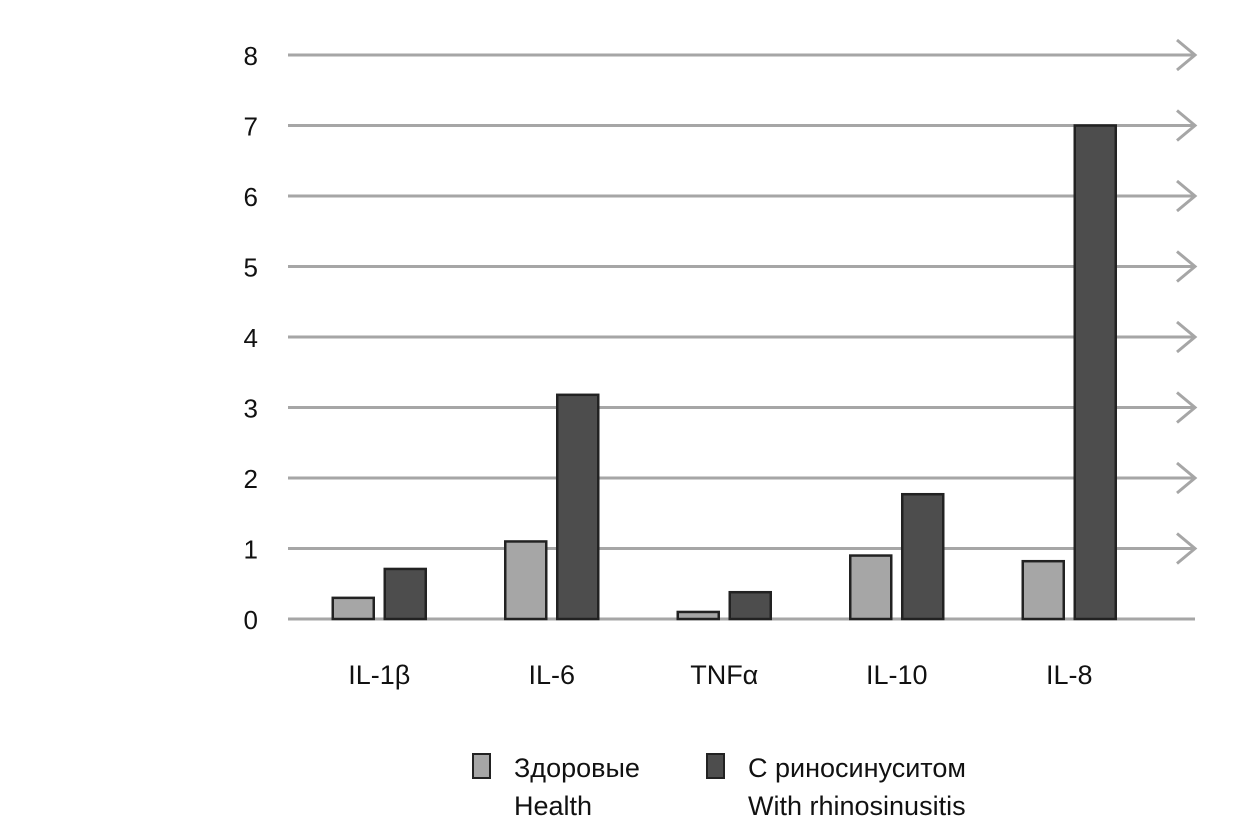  What do you see at coordinates (1069, 675) in the screenshot?
I see `x-category-label: IL-8` at bounding box center [1069, 675].